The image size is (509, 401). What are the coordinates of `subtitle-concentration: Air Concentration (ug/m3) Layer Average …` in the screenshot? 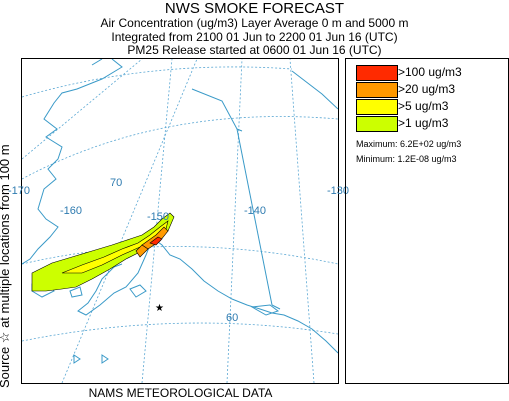 It's located at (254, 23).